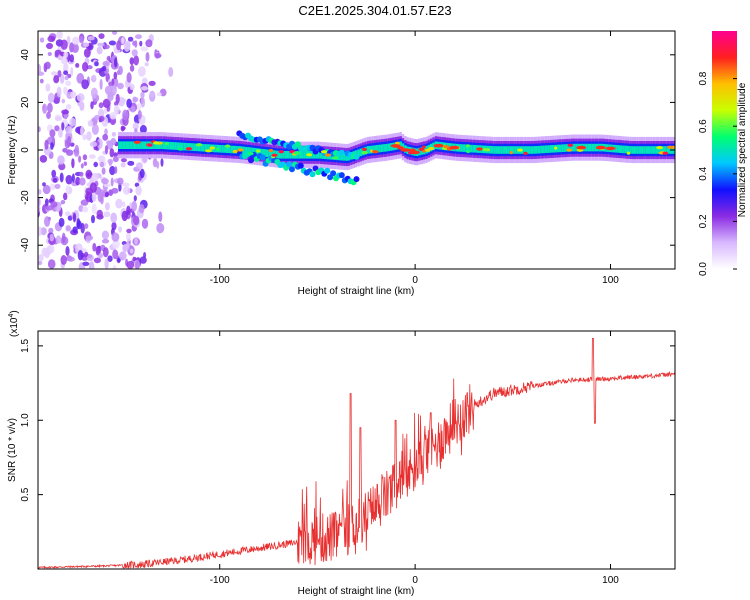 The image size is (750, 600). I want to click on spectrogram-y-tick-label: -40, so click(25, 245).